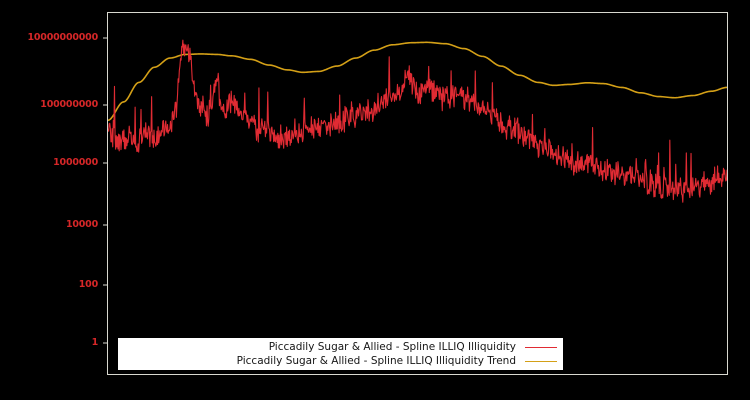 This screenshot has width=750, height=400. What do you see at coordinates (88, 284) in the screenshot?
I see `y-axis-tick-label: 100` at bounding box center [88, 284].